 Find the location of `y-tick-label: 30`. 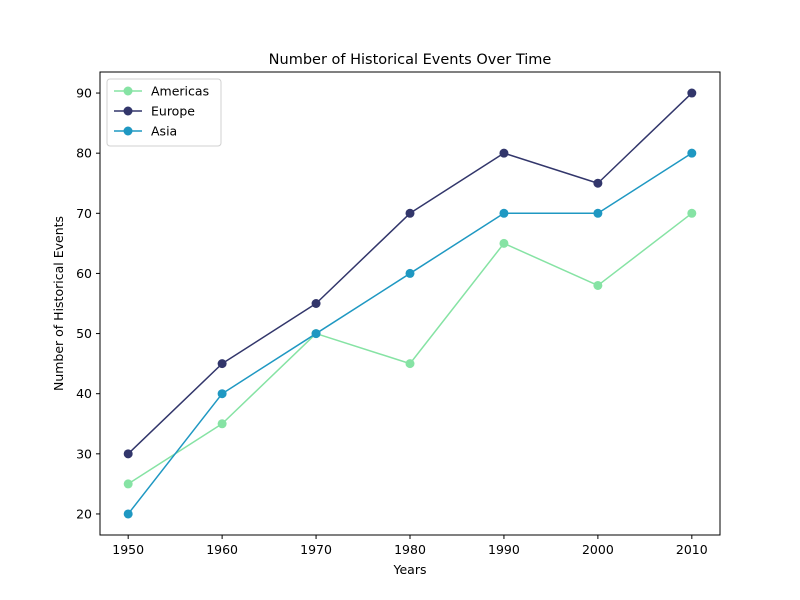

y-tick-label: 30 is located at coordinates (84, 453).